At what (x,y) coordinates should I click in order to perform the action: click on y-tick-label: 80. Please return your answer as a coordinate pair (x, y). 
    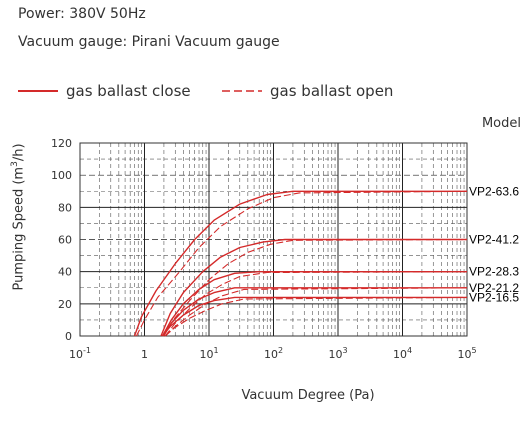
    Looking at the image, I should click on (65, 207).